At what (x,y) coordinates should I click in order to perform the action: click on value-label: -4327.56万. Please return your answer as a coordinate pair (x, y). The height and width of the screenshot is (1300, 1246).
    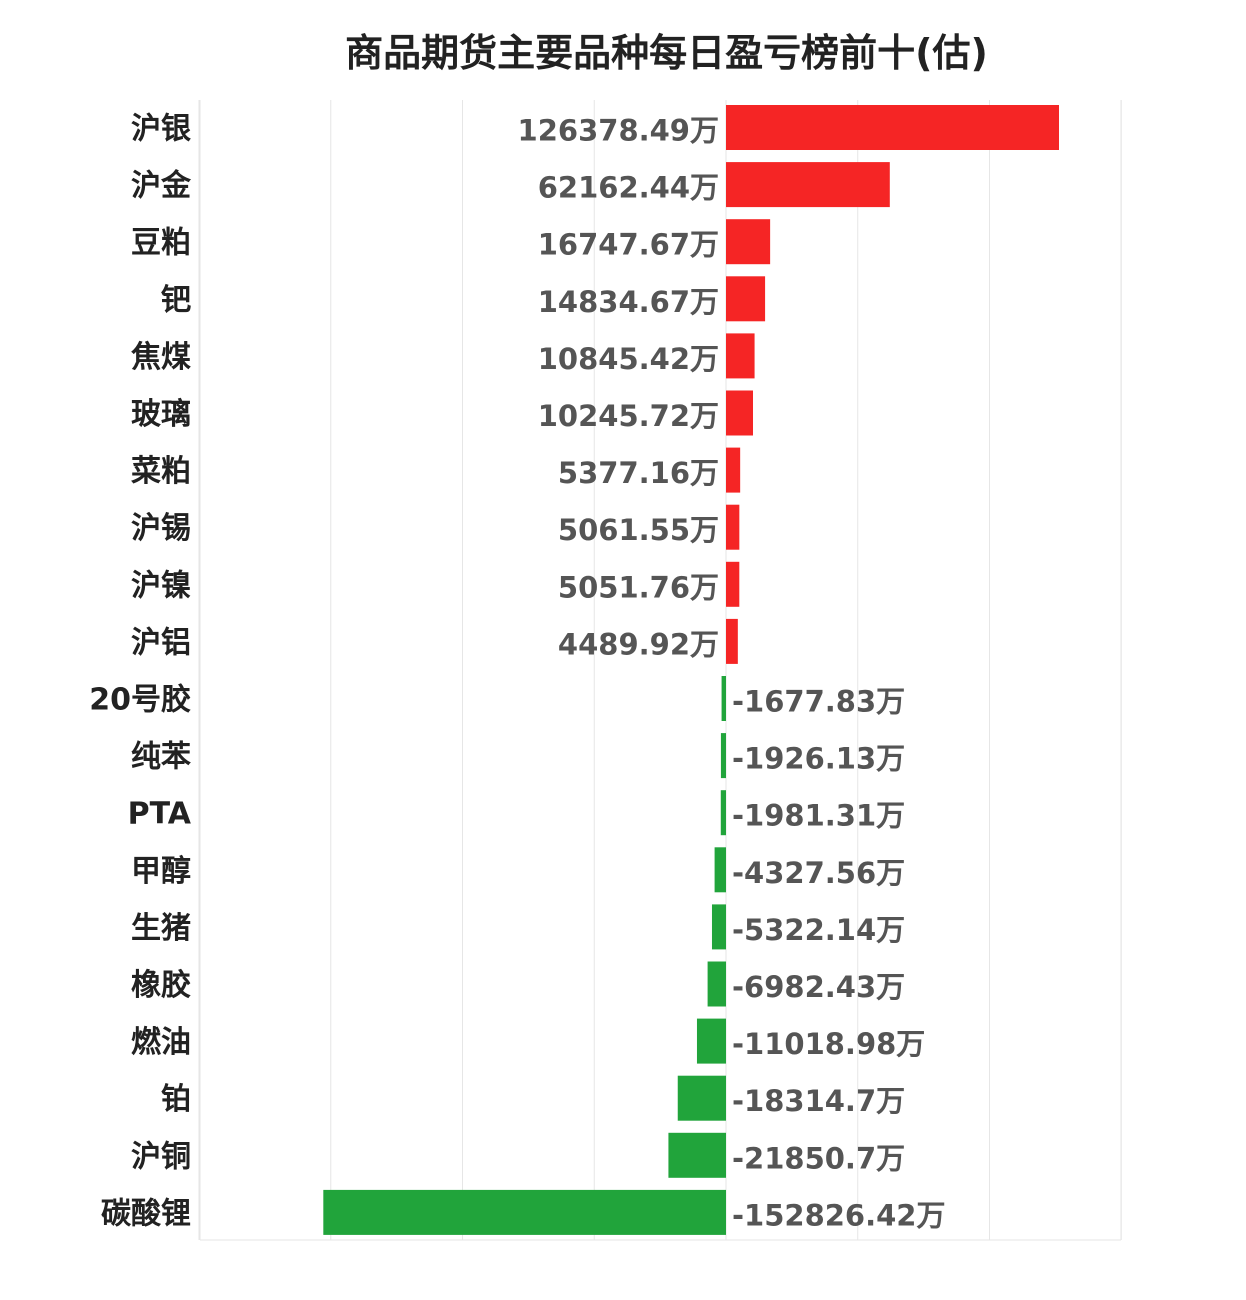
    Looking at the image, I should click on (818, 873).